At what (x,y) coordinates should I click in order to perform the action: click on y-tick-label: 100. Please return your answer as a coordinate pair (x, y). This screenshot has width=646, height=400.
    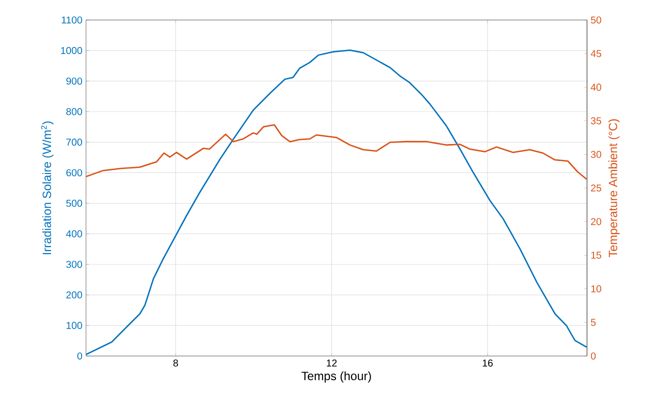
    Looking at the image, I should click on (74, 325).